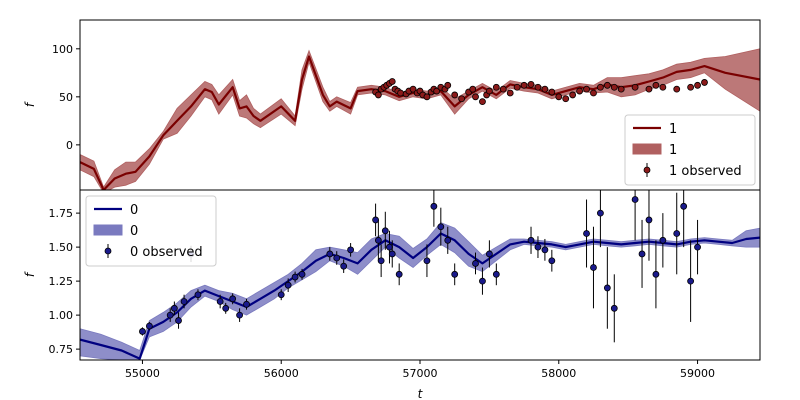 The image size is (800, 400). What do you see at coordinates (66, 97) in the screenshot?
I see `y-tick-label: 50` at bounding box center [66, 97].